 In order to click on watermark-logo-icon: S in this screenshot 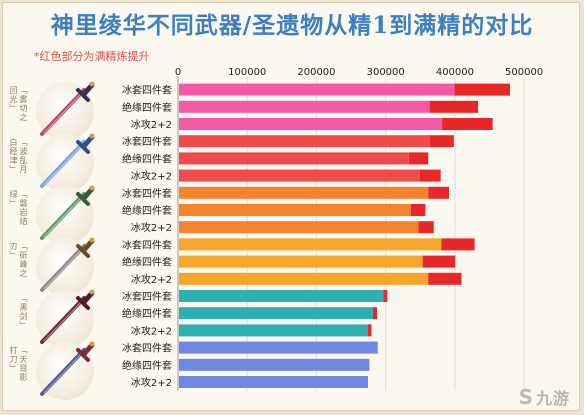, I will do `click(526, 397)`.